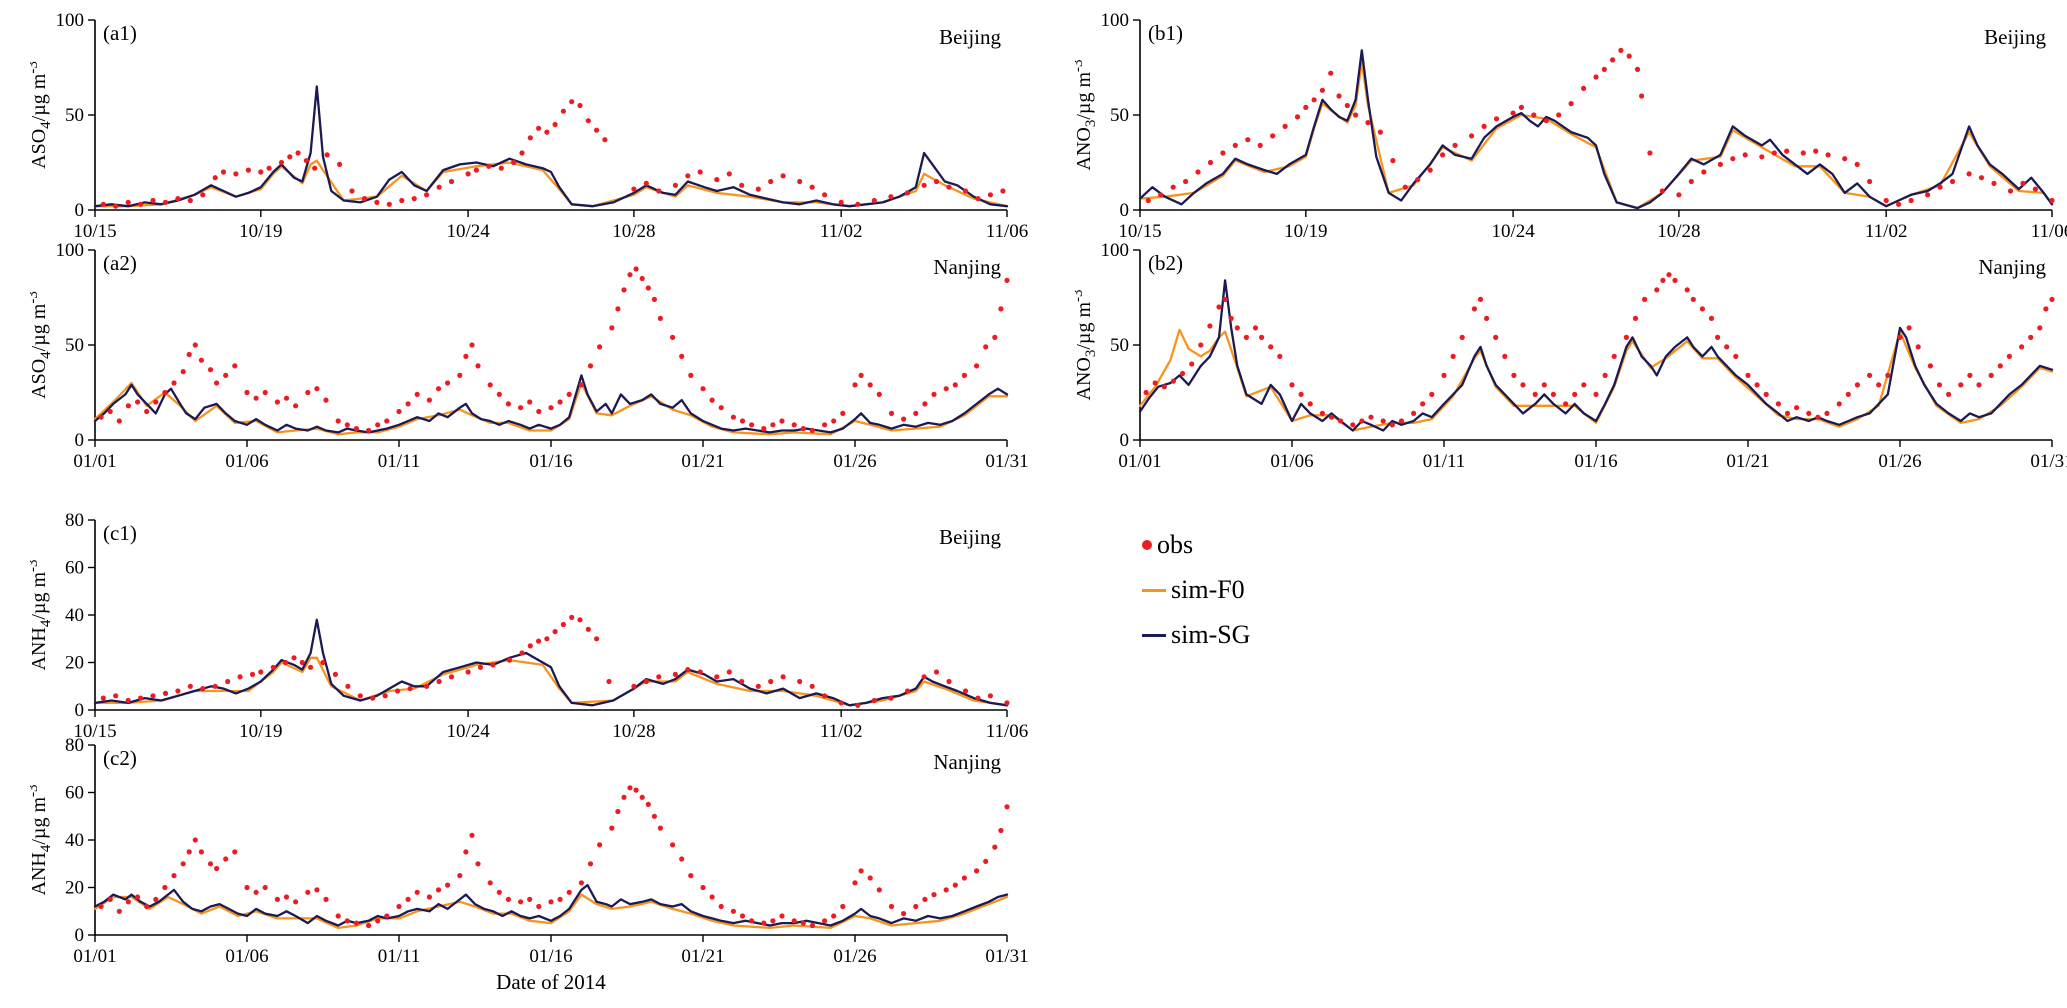  I want to click on sim-sg-line-icon, so click(1154, 635).